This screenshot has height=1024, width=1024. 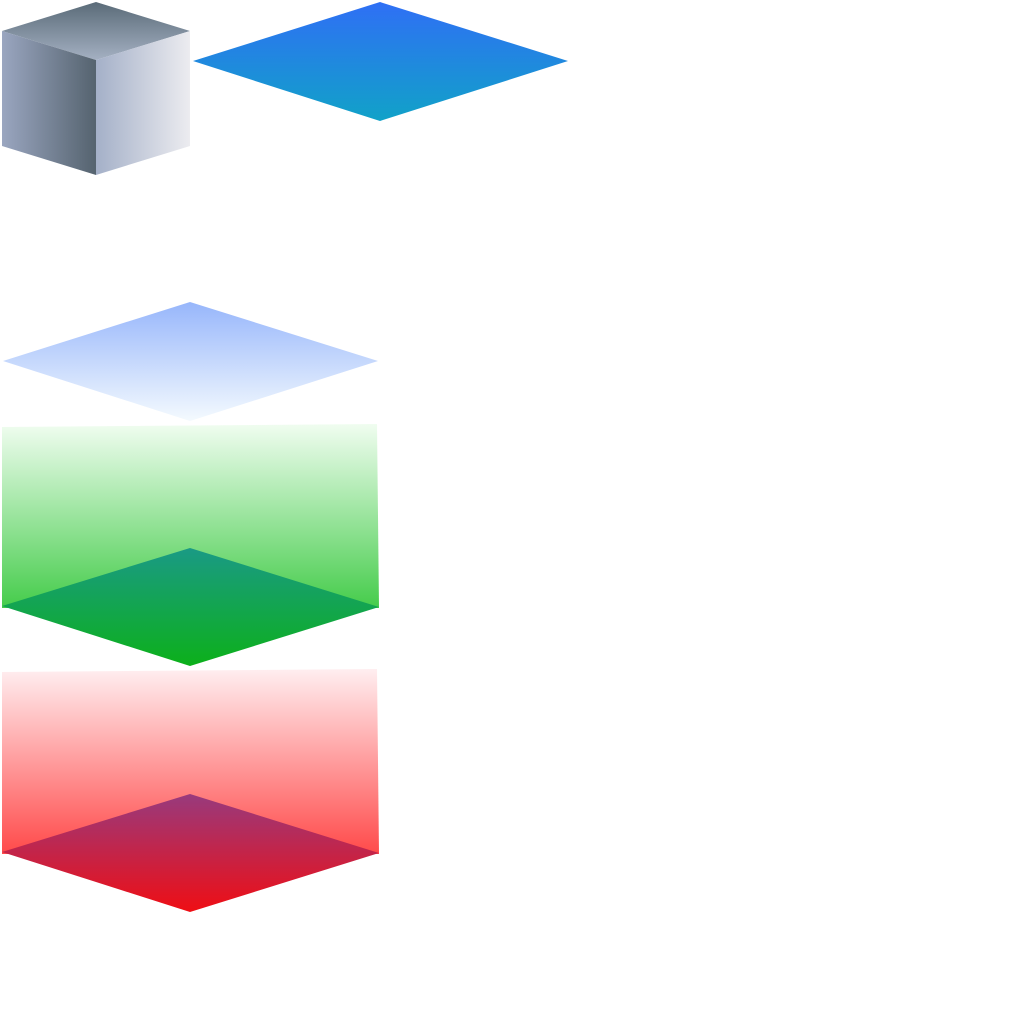 I want to click on red-layer, so click(x=190, y=790).